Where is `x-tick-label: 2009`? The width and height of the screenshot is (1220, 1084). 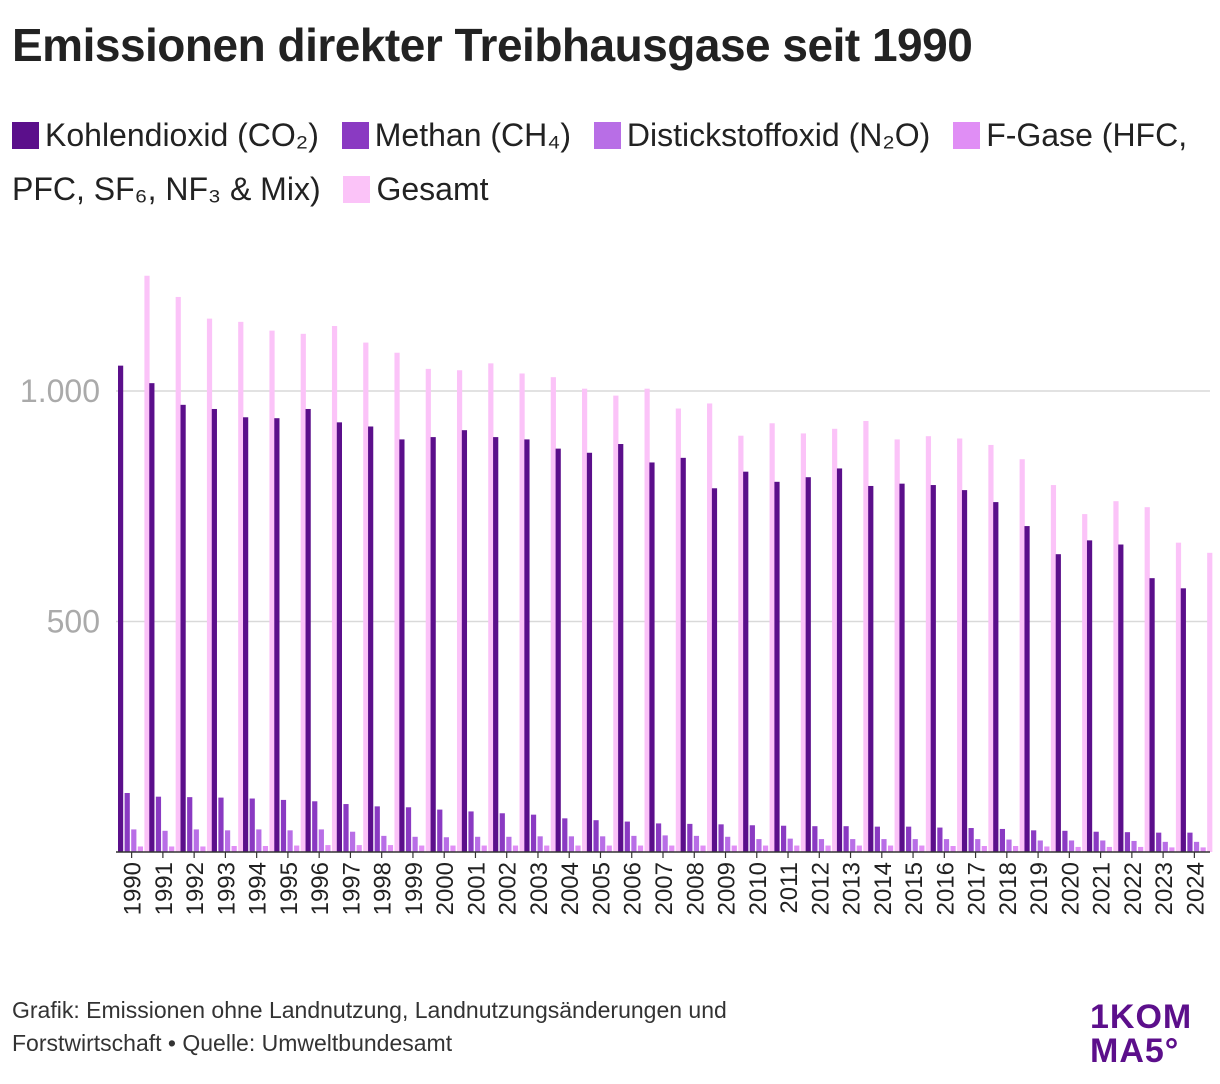
x-tick-label: 2009 is located at coordinates (727, 888).